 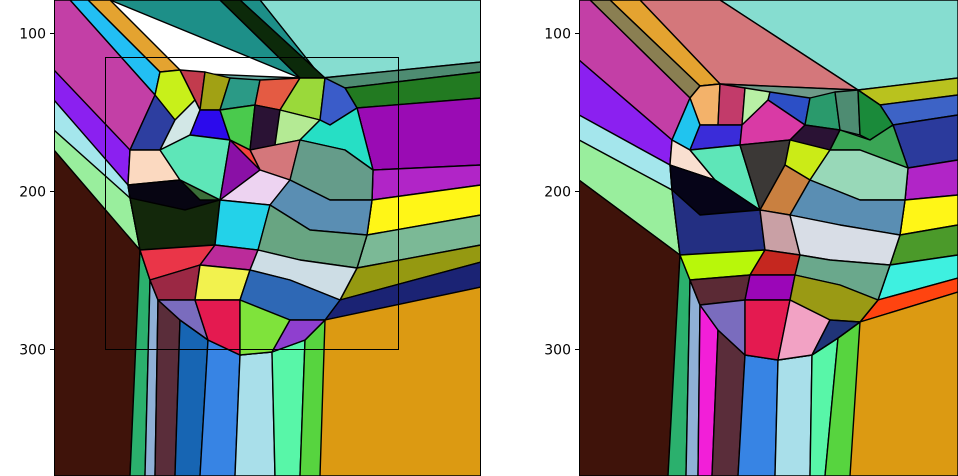 I want to click on left-ytick-label-200: 200, so click(x=32, y=193).